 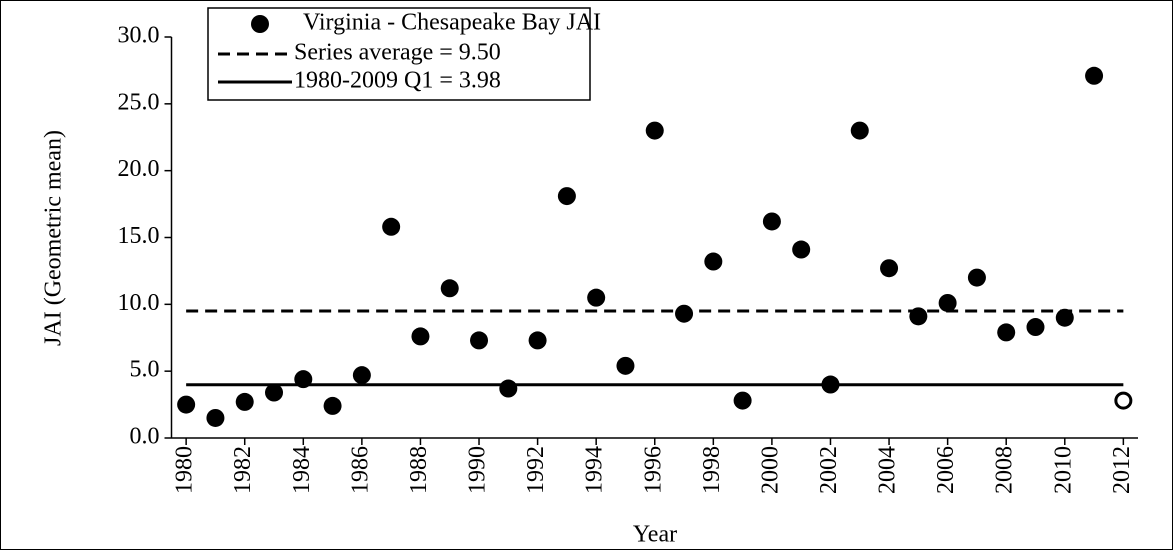 What do you see at coordinates (770, 470) in the screenshot?
I see `x-tick-label: 2000` at bounding box center [770, 470].